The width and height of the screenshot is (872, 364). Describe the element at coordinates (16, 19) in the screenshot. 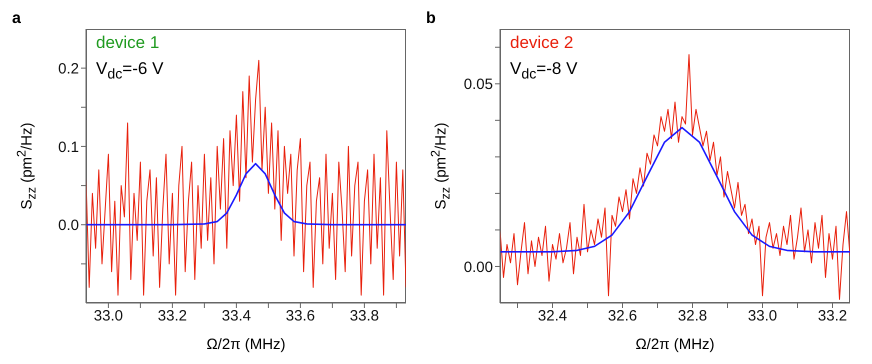

I see `chart-title: a` at that location.